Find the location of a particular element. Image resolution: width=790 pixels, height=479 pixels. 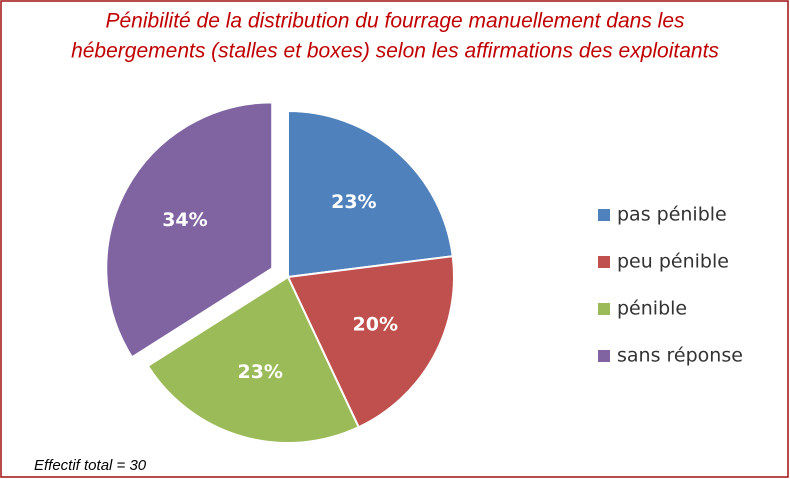

legend-label: pas pénible is located at coordinates (672, 215).